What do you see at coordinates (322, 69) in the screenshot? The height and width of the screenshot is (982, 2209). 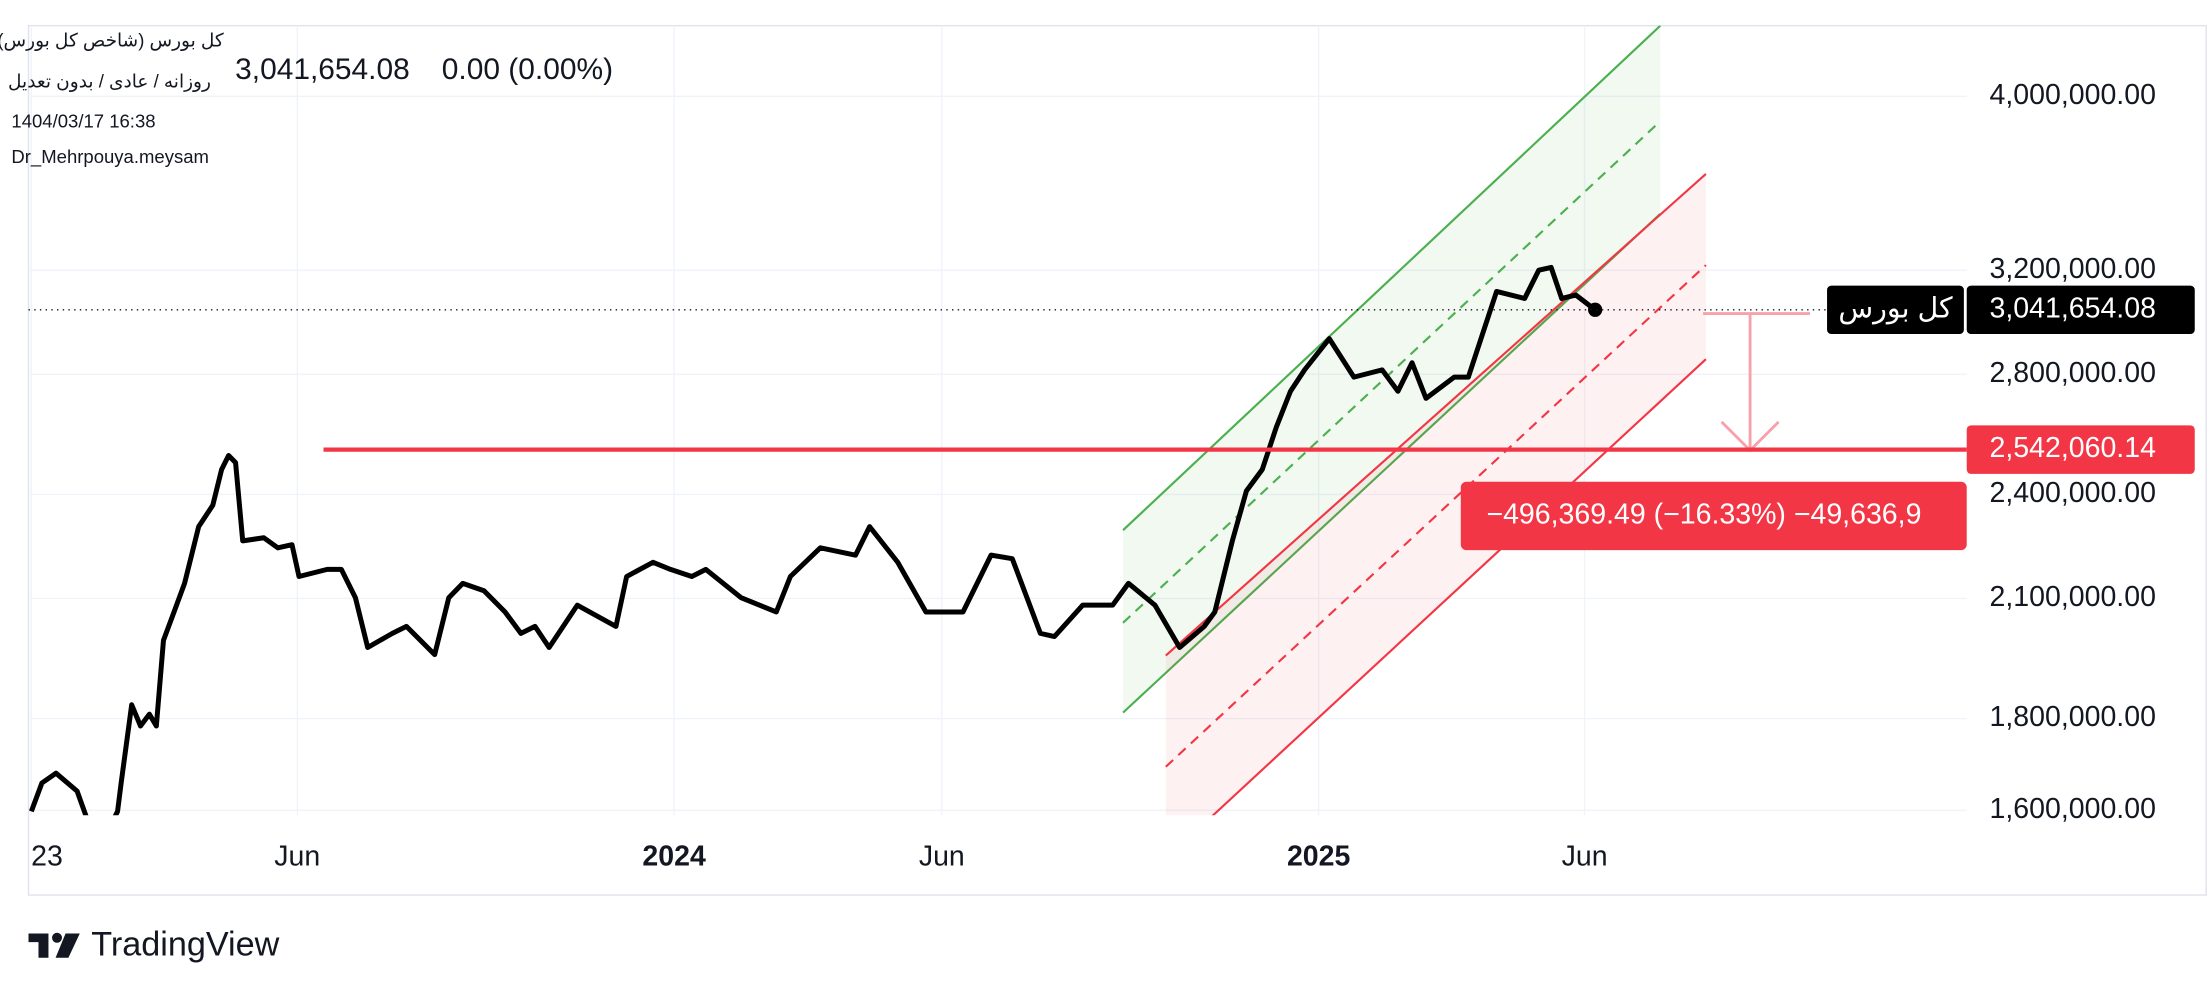 I see `price: 3,041,654.08` at bounding box center [322, 69].